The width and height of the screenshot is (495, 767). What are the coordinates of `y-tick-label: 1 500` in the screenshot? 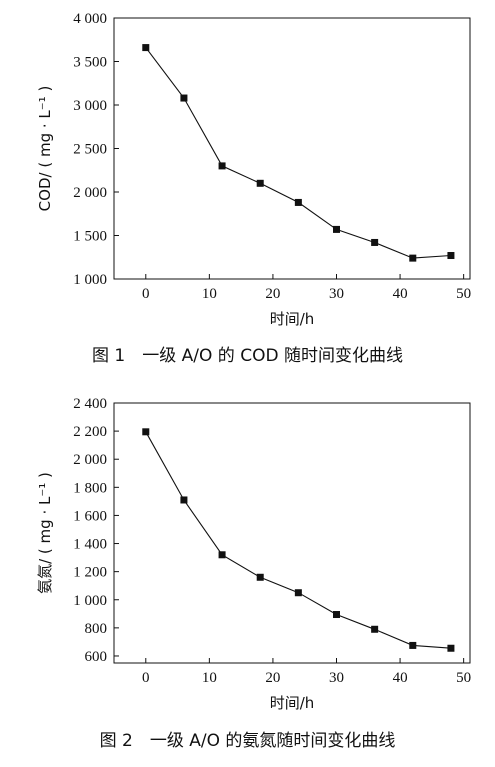 It's located at (90, 237).